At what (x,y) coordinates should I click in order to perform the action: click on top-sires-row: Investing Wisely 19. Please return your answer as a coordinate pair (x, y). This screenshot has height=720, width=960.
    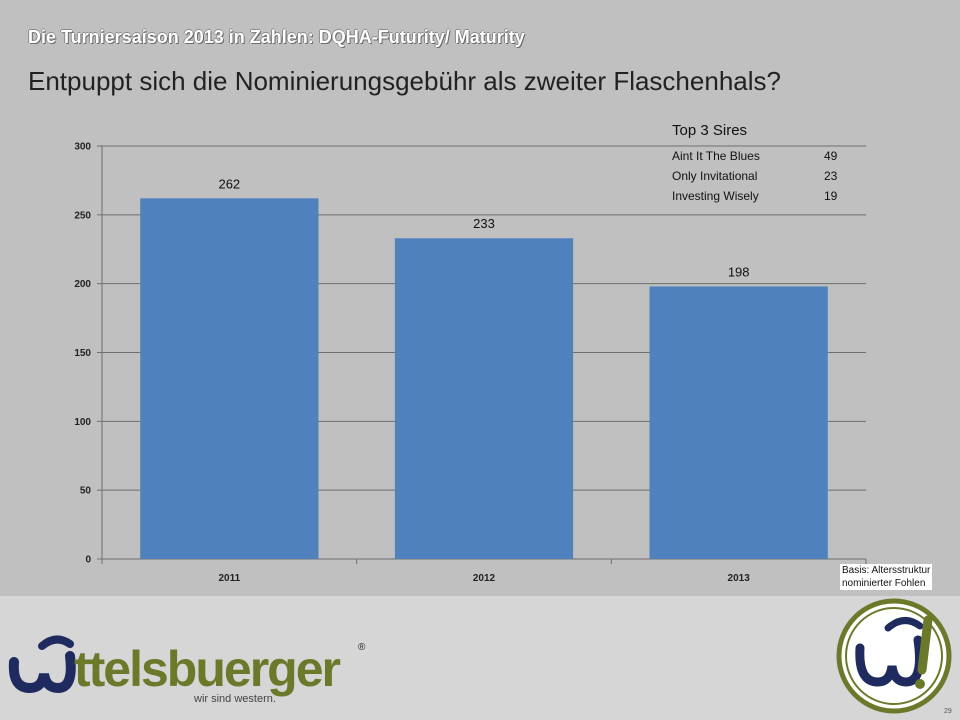
    Looking at the image, I should click on (762, 196).